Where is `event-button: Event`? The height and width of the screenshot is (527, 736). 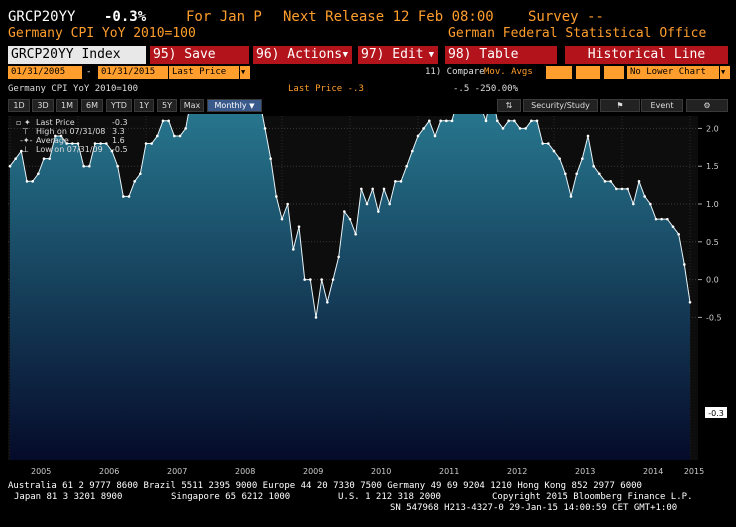
event-button: Event is located at coordinates (662, 105).